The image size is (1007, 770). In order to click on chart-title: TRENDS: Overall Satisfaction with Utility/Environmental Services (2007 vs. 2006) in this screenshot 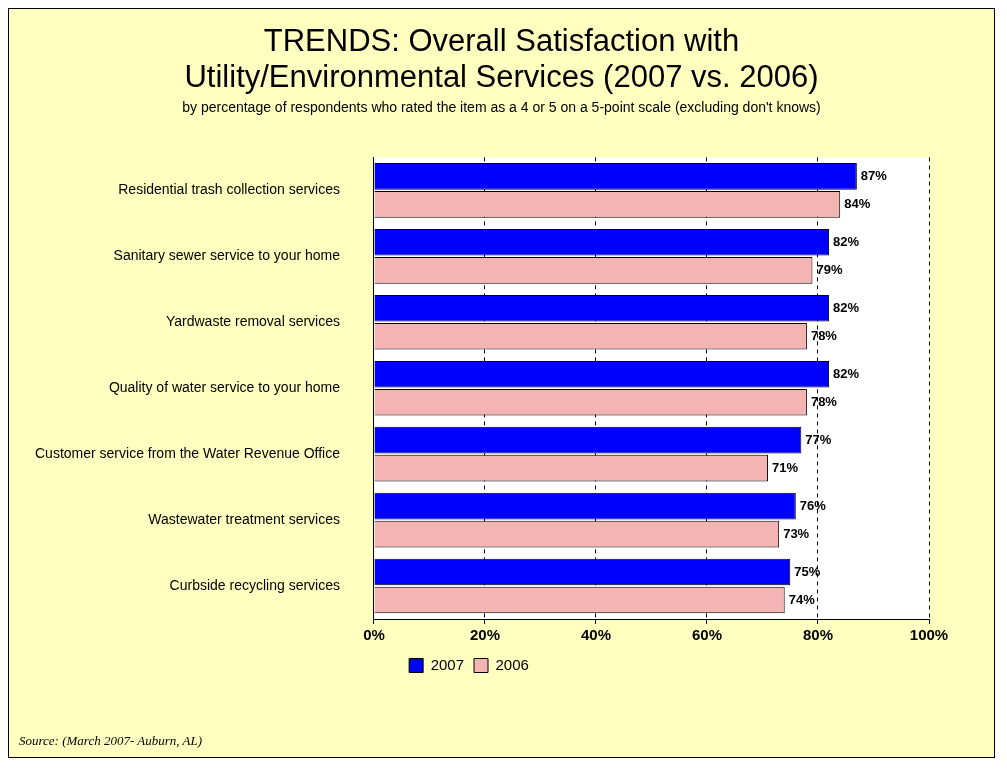, I will do `click(501, 59)`.